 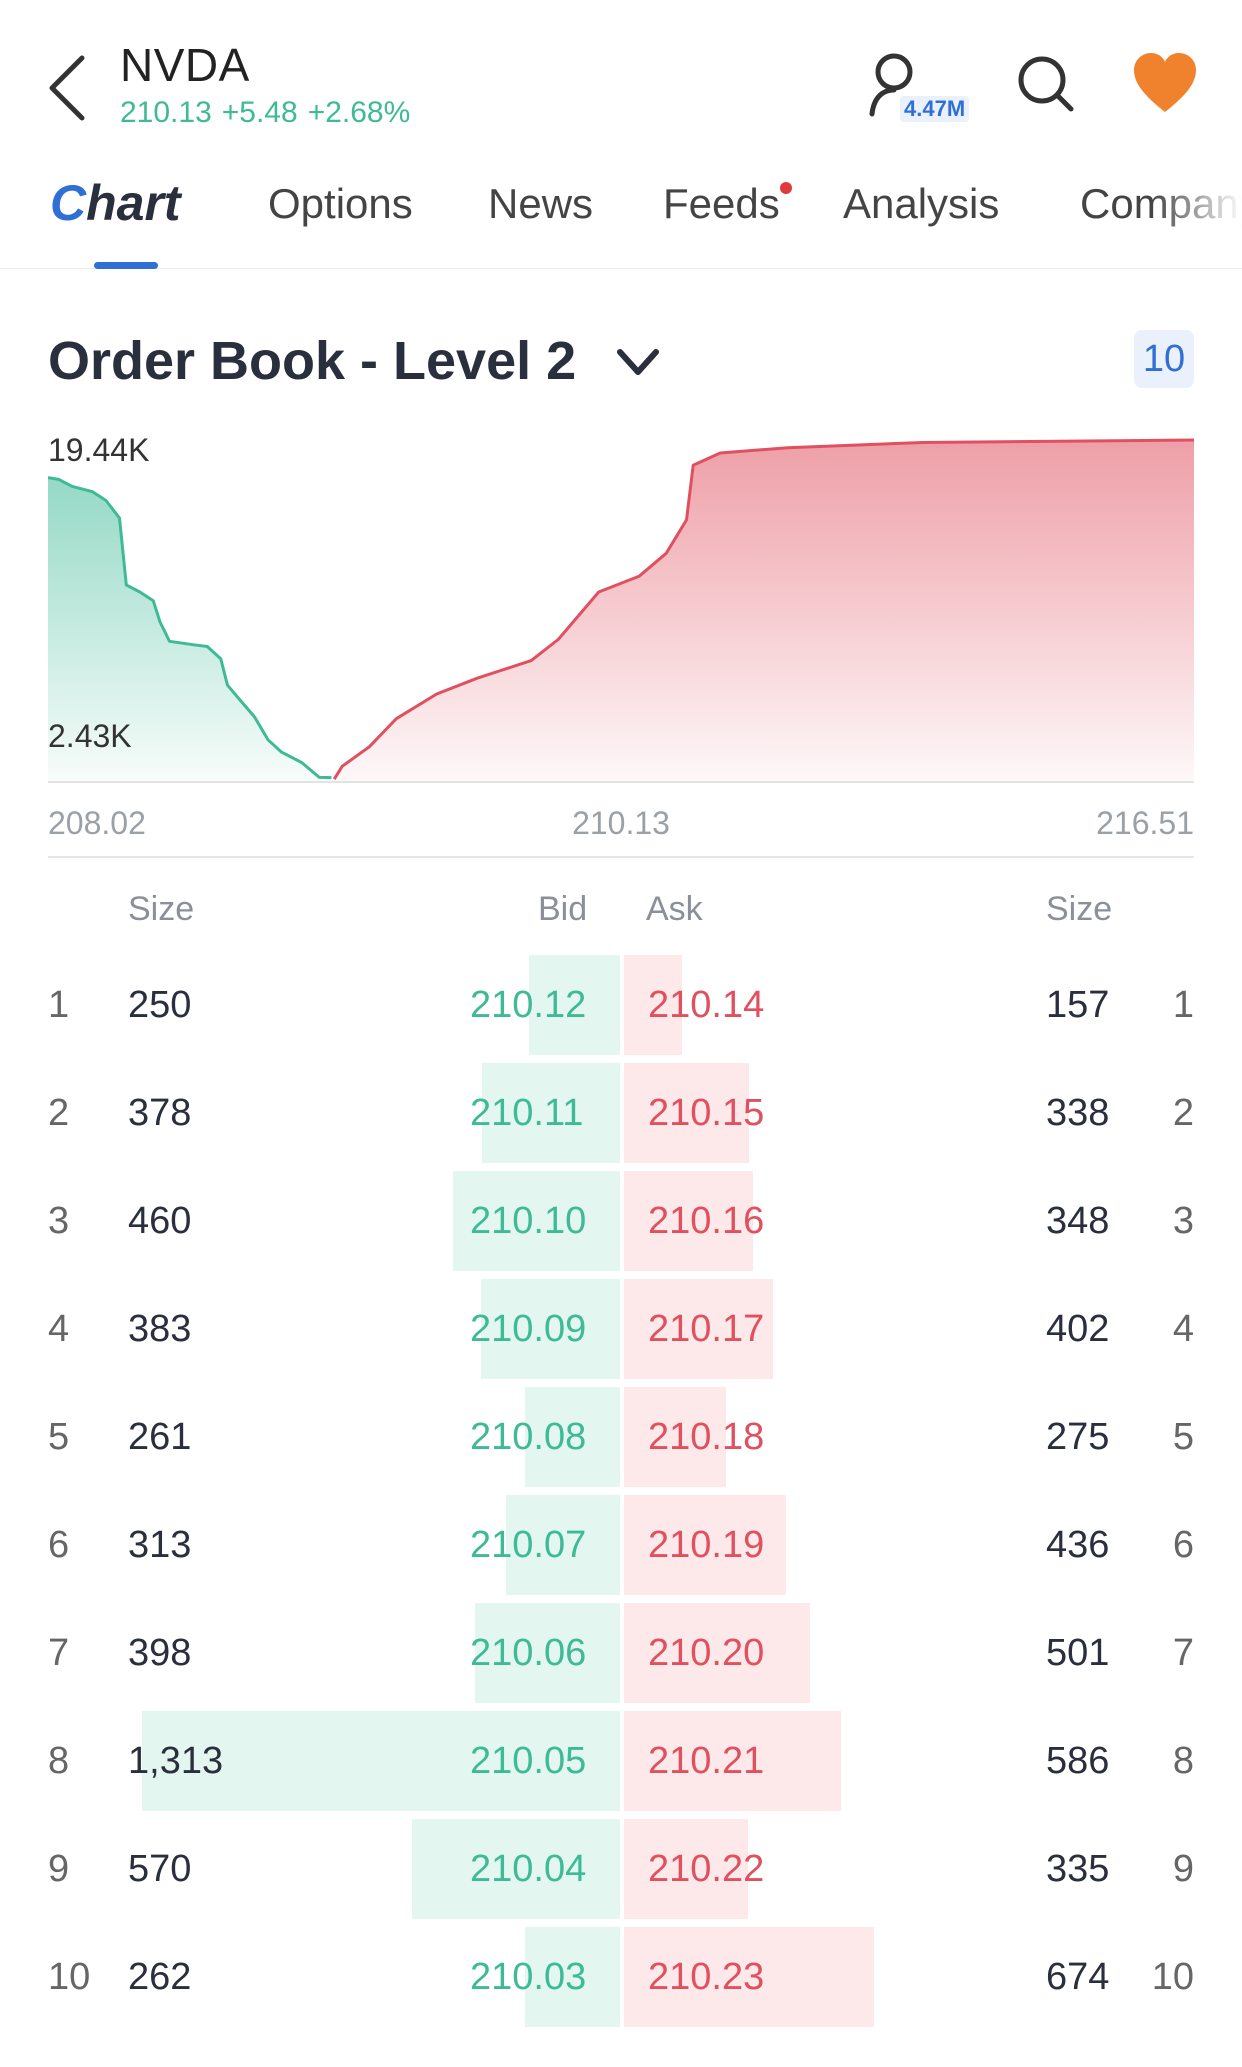 What do you see at coordinates (528, 1005) in the screenshot?
I see `bid-price: 210.12` at bounding box center [528, 1005].